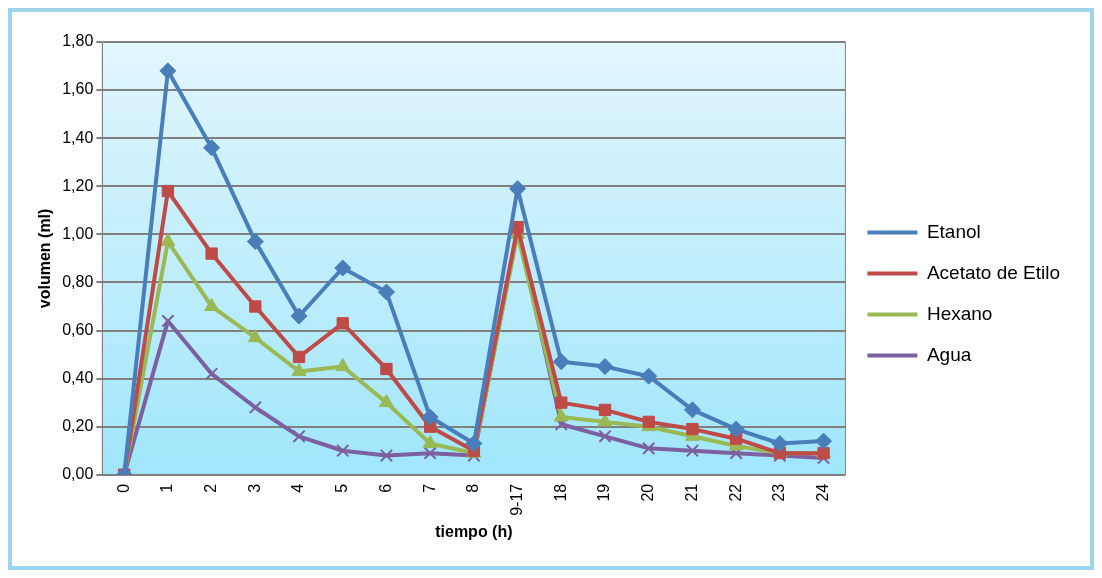 The image size is (1102, 578). What do you see at coordinates (45, 258) in the screenshot?
I see `y-axis-title: volumen (ml)` at bounding box center [45, 258].